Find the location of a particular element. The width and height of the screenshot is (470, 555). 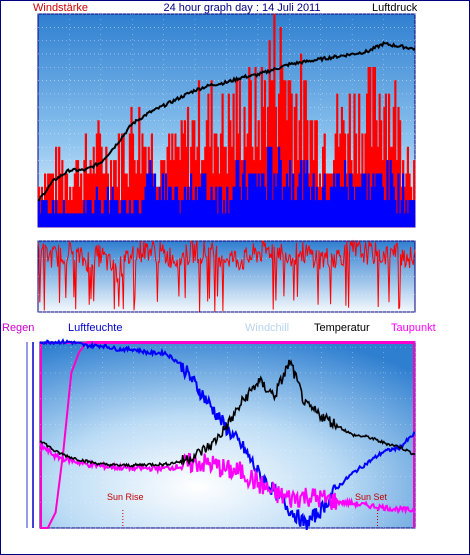

wind-direction-series is located at coordinates (226, 275).